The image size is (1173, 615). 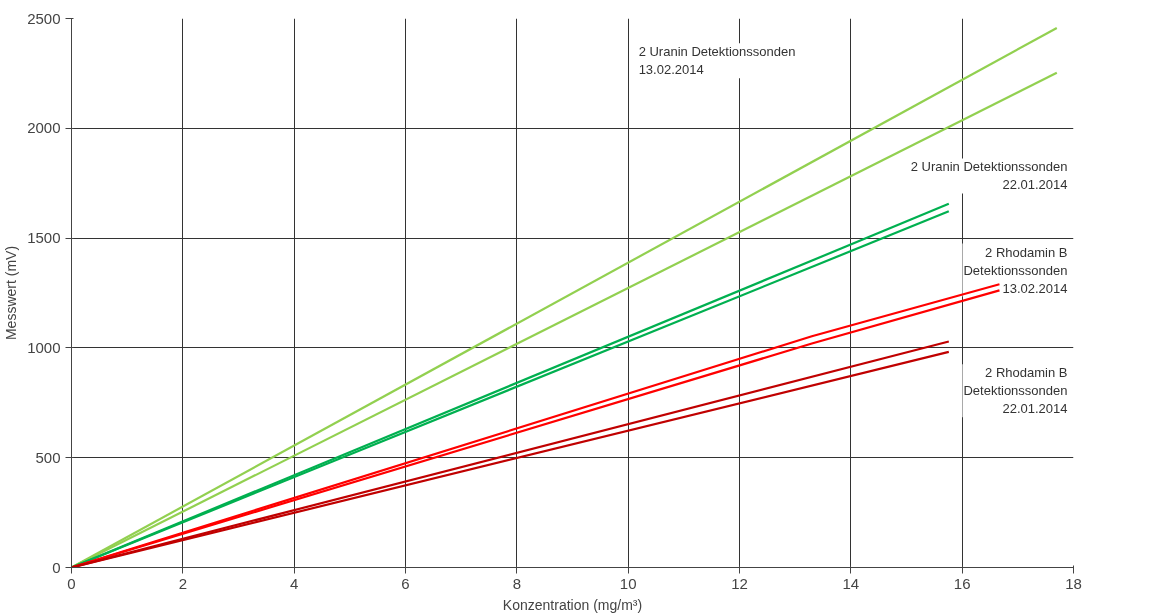 What do you see at coordinates (717, 61) in the screenshot?
I see `annotation: 2 Uranin Detektionssonden 13.02.2014` at bounding box center [717, 61].